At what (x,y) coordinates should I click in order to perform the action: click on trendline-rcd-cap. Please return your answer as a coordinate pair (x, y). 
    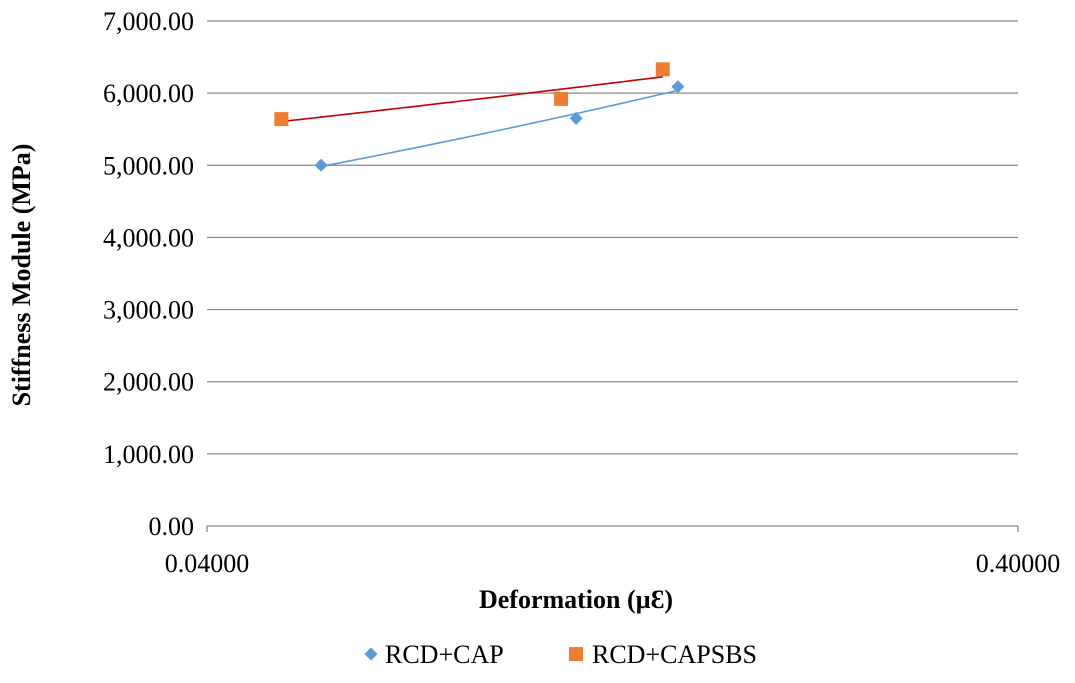
    Looking at the image, I should click on (499, 128).